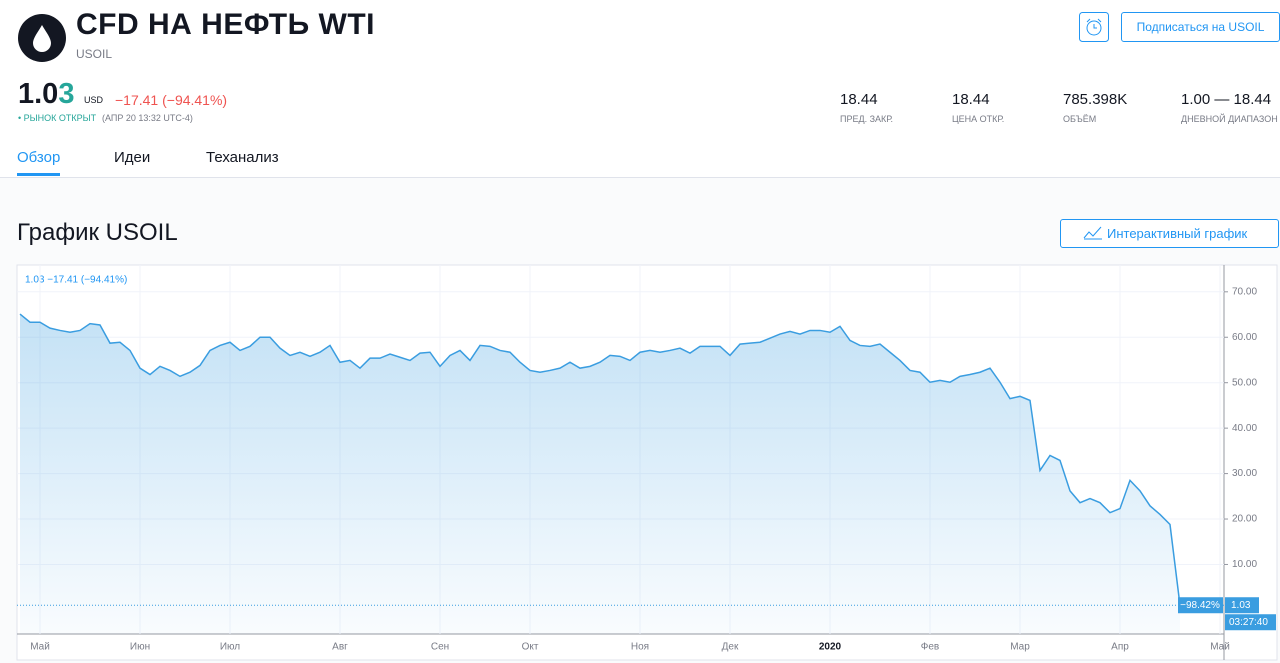 The width and height of the screenshot is (1280, 663). Describe the element at coordinates (147, 118) in the screenshot. I see `market-time: (АПР 20 13:32 UTC-4)` at that location.